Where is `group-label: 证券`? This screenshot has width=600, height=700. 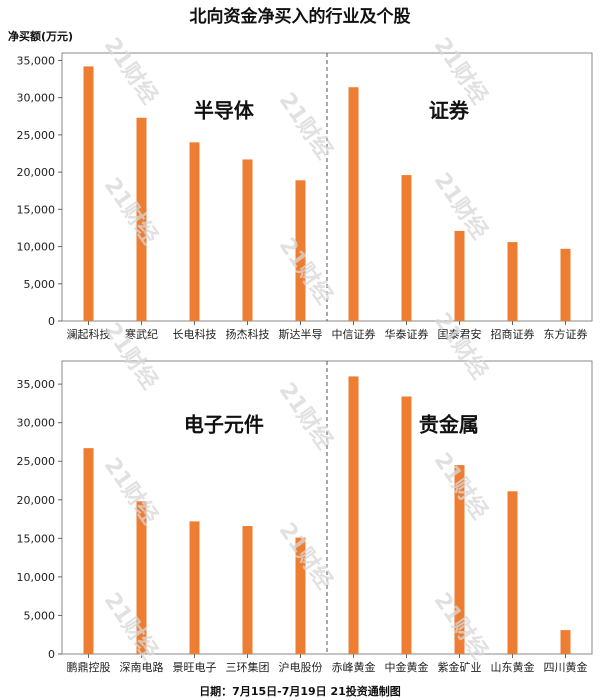
group-label: 证券 is located at coordinates (449, 110).